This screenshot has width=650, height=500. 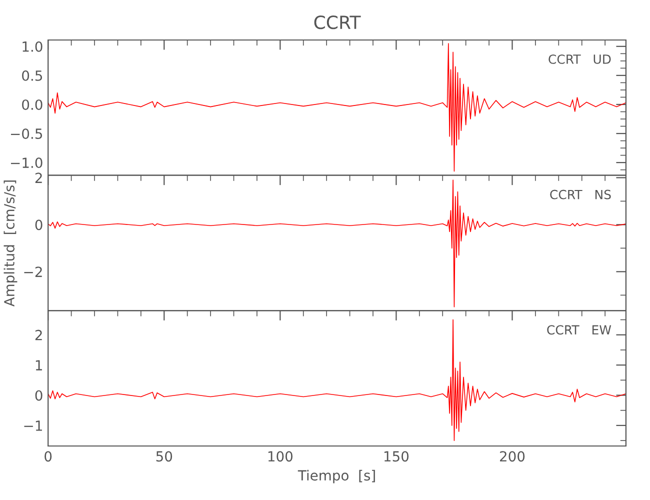 What do you see at coordinates (337, 22) in the screenshot?
I see `chart-title: CCRT` at bounding box center [337, 22].